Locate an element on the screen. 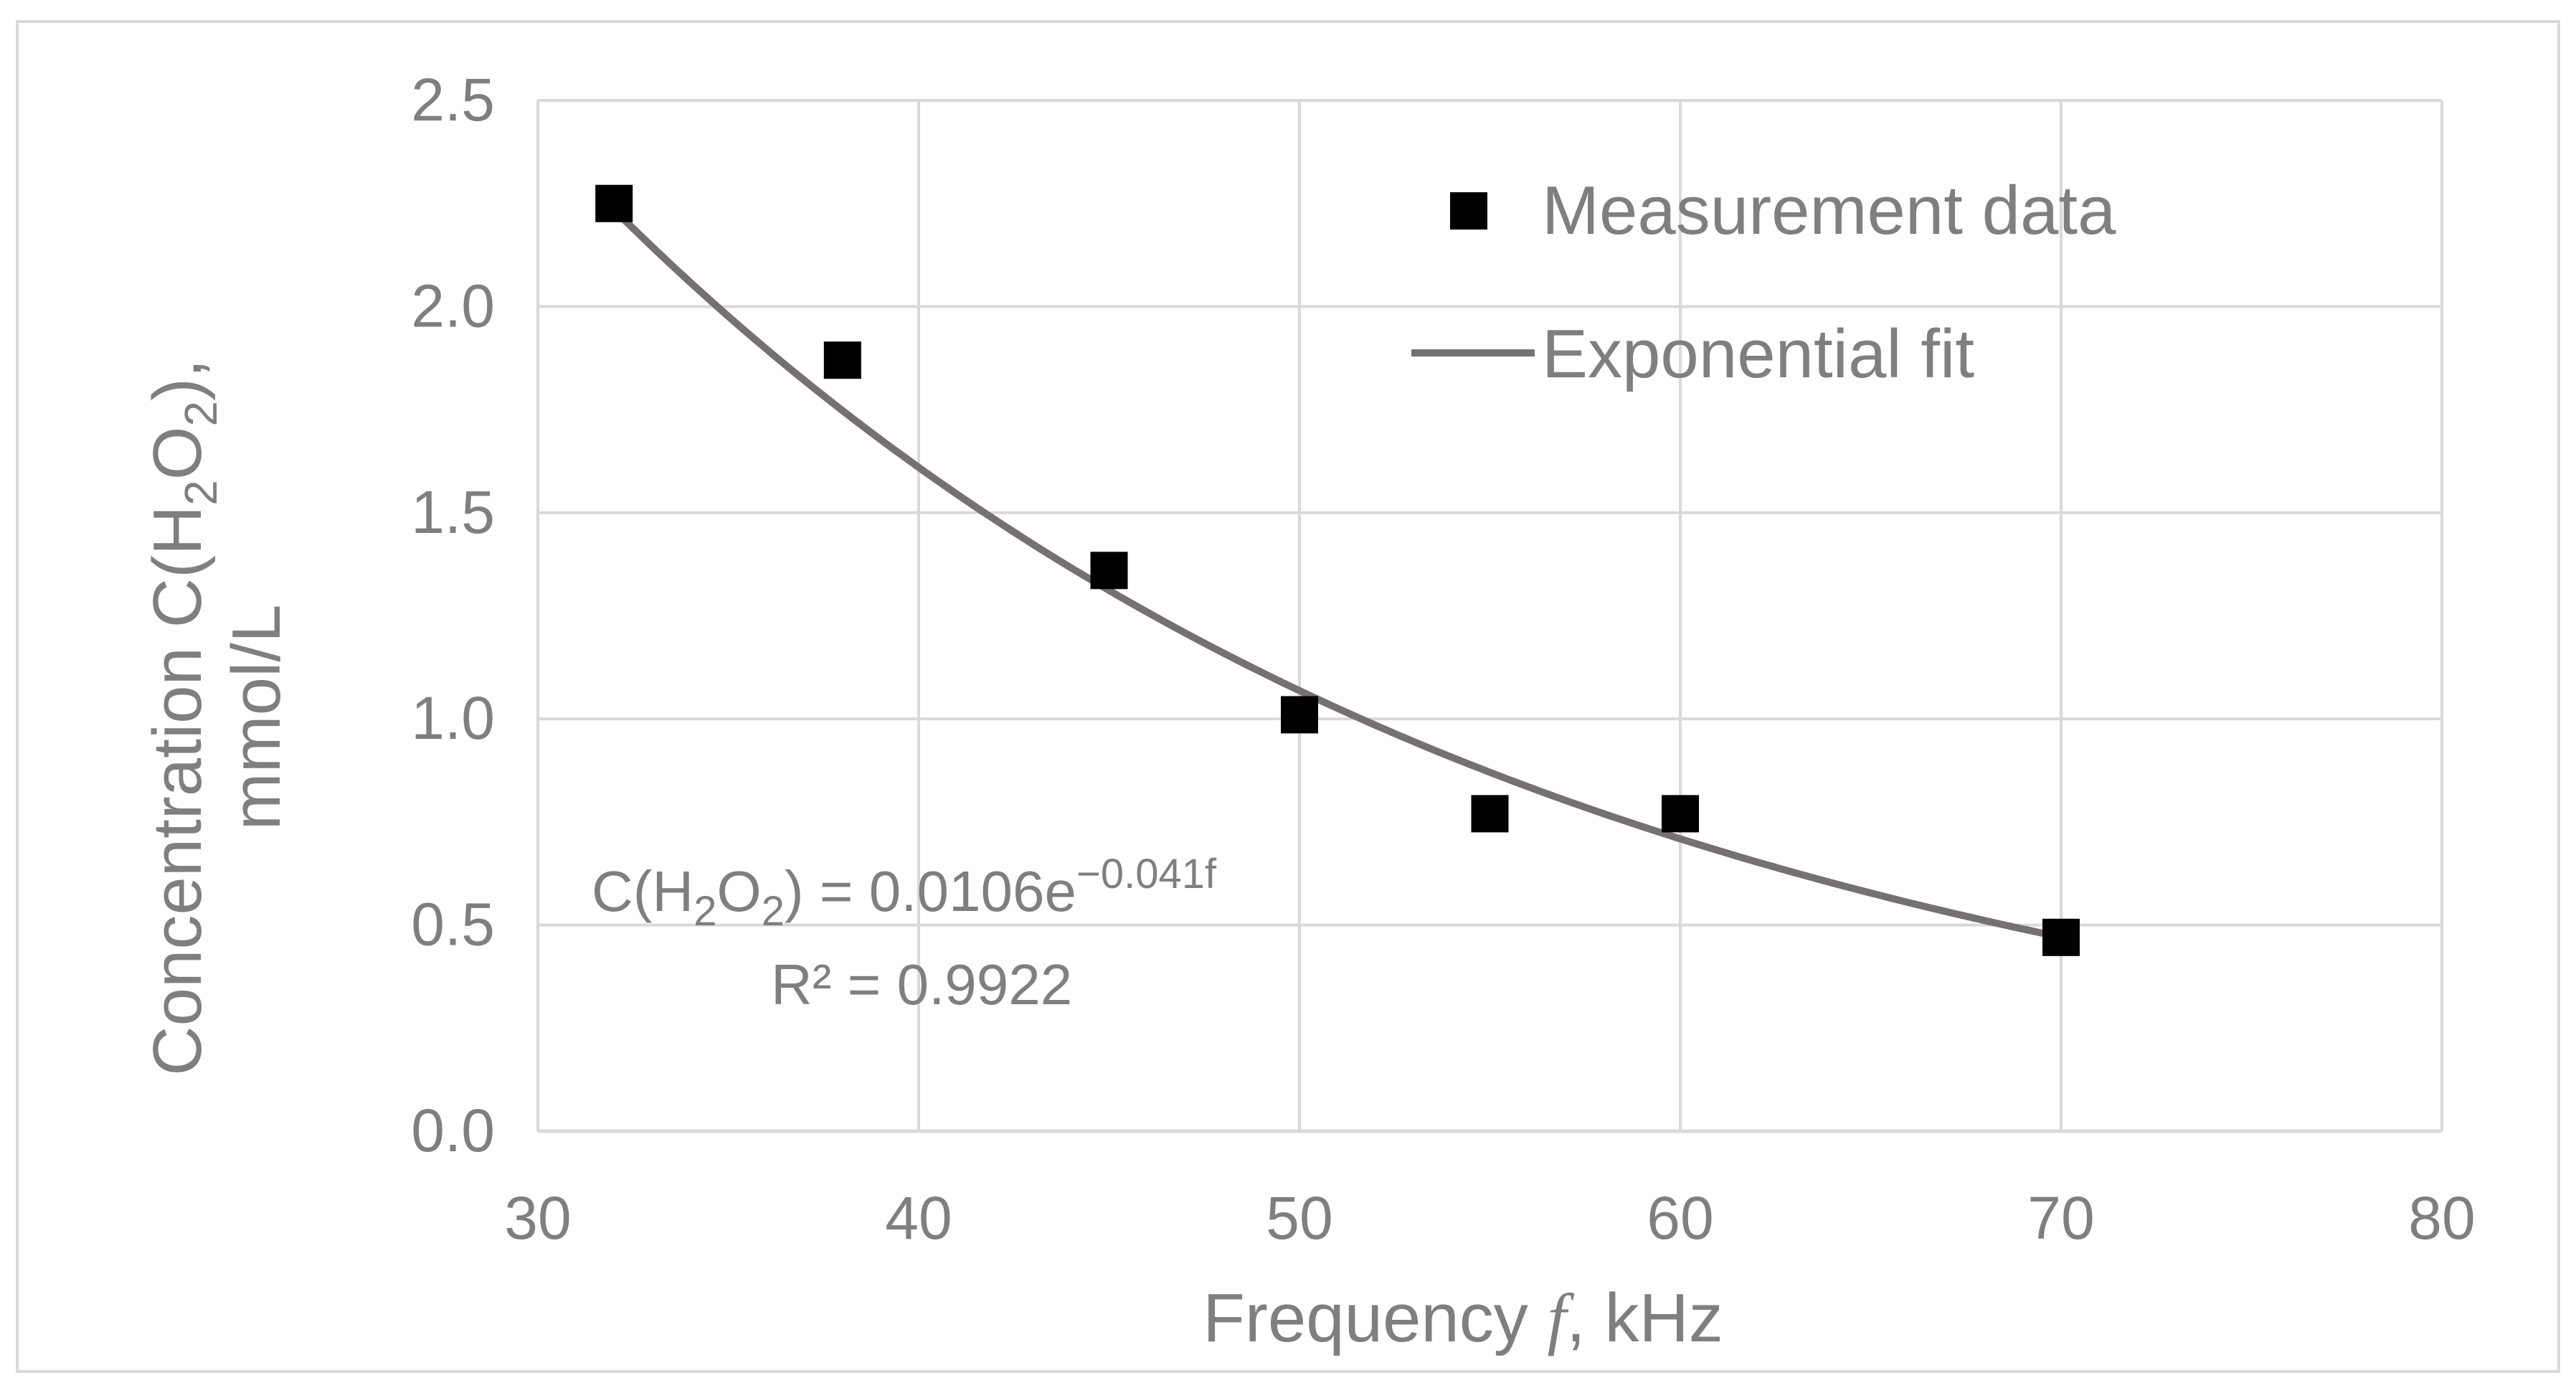 This screenshot has width=2576, height=1393. x-tick-label: 80 is located at coordinates (2441, 1218).